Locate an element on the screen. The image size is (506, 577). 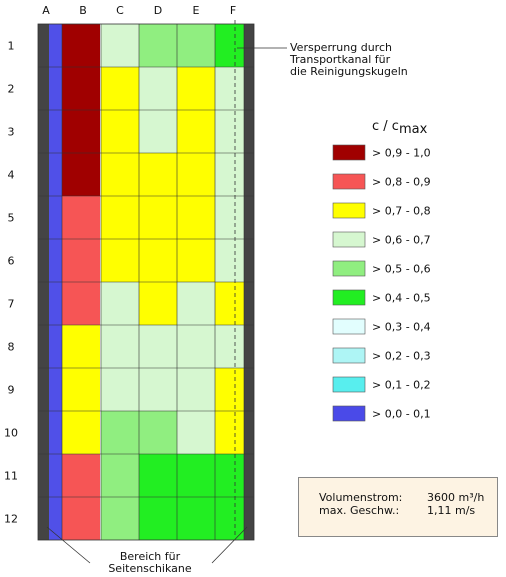
speed-value: 1,11 m/s is located at coordinates (451, 510).